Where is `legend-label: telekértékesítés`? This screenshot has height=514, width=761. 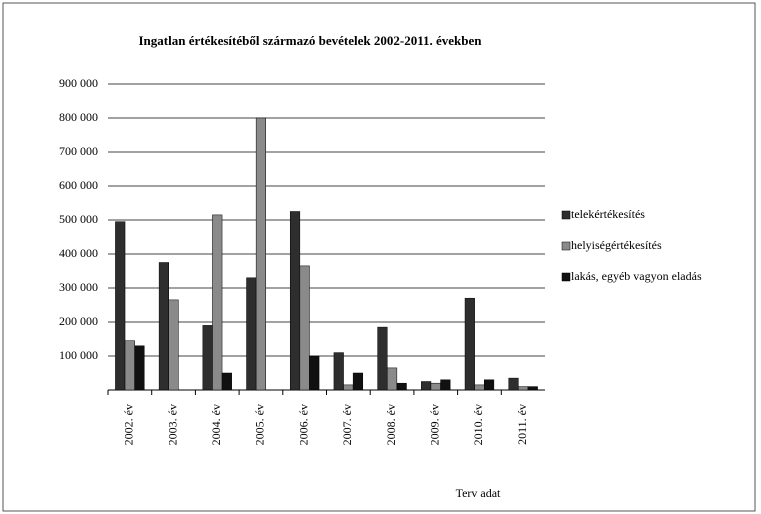
legend-label: telekértékesítés is located at coordinates (608, 214).